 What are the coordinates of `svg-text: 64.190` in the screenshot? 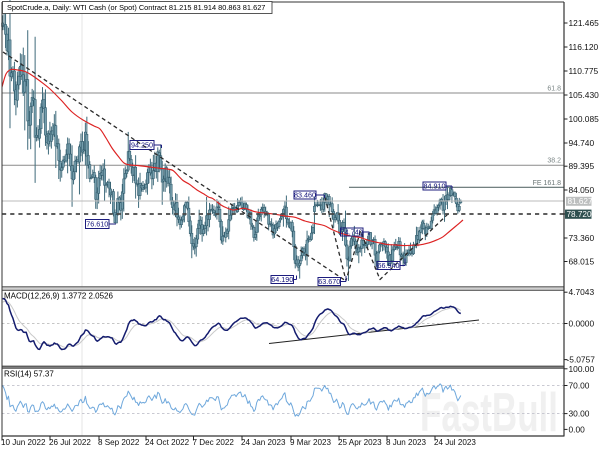 It's located at (282, 279).